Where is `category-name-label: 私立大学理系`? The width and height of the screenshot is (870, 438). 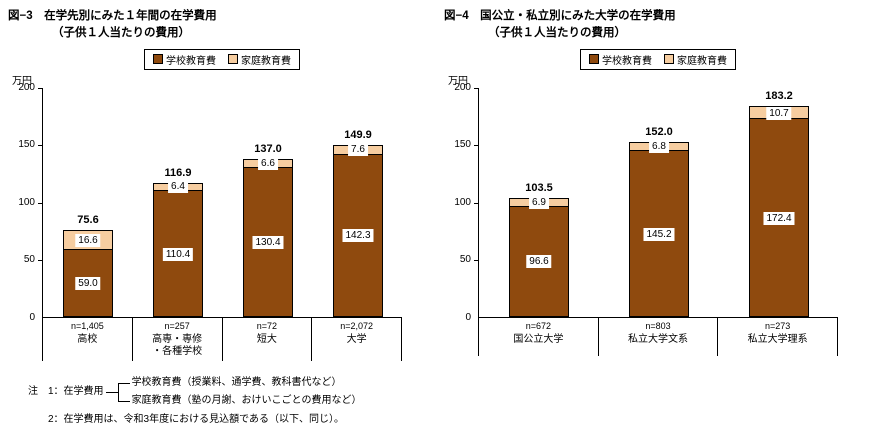
category-name-label: 私立大学理系 is located at coordinates (777, 340).